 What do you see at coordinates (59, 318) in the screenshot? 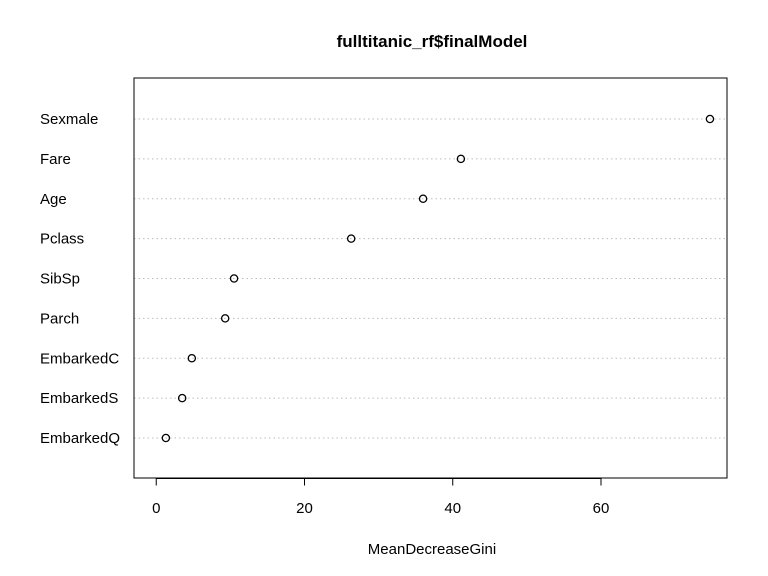
I see `category-label: Parch` at bounding box center [59, 318].